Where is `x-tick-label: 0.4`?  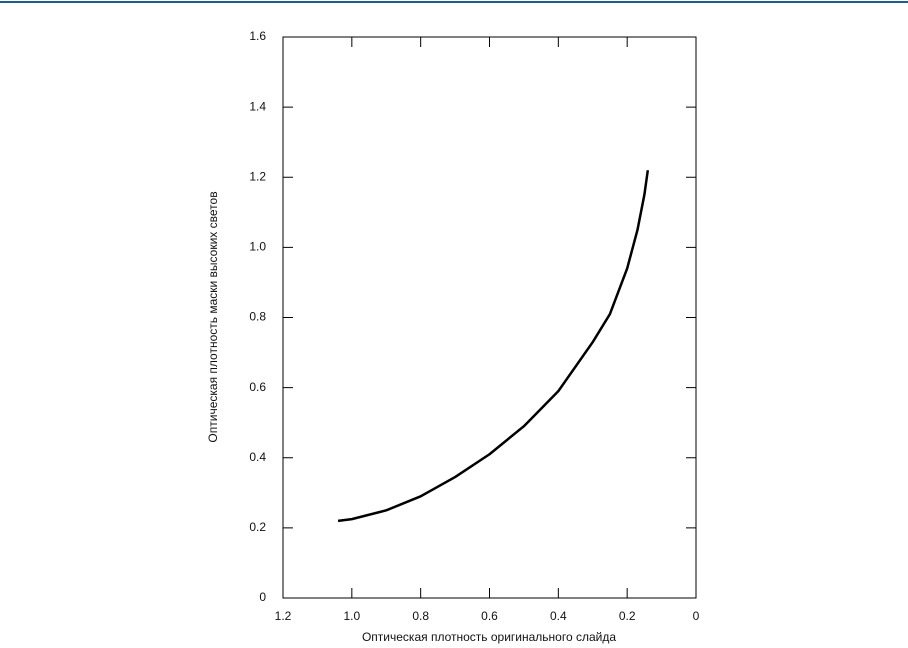
x-tick-label: 0.4 is located at coordinates (558, 616).